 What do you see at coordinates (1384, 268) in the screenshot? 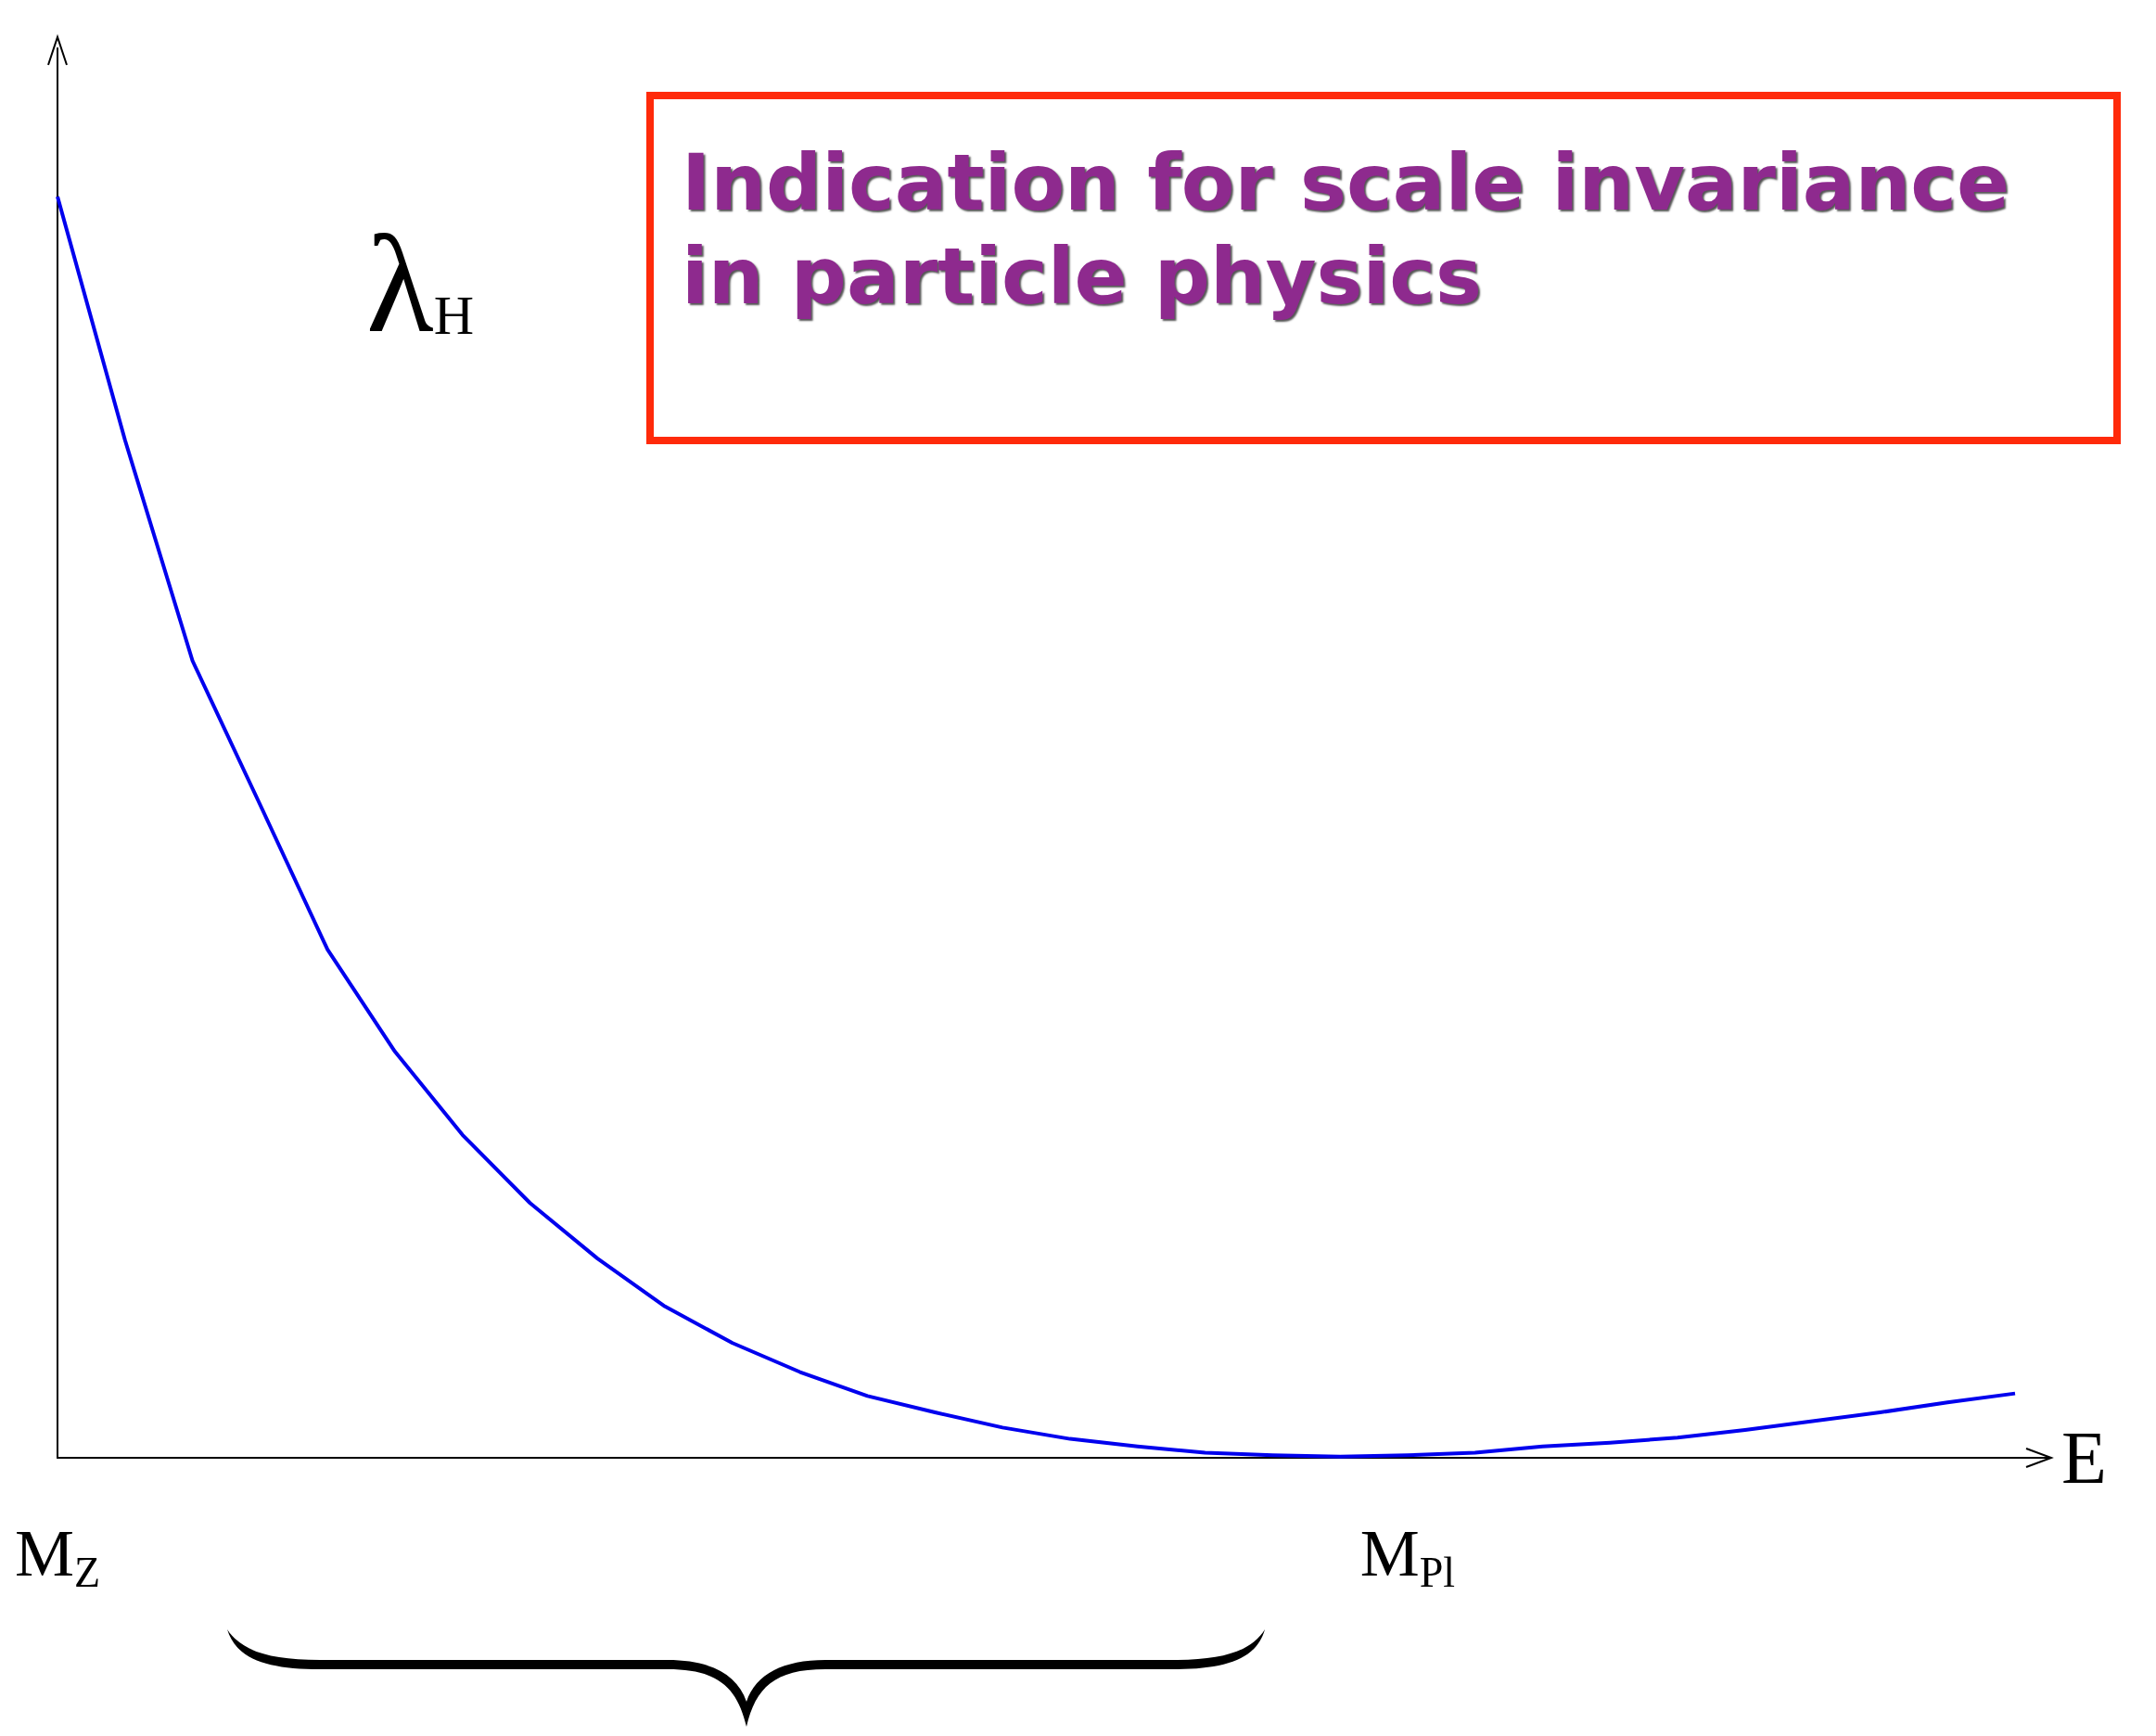
I see `chart-title: Indication for scale invariance in particle physics` at bounding box center [1384, 268].